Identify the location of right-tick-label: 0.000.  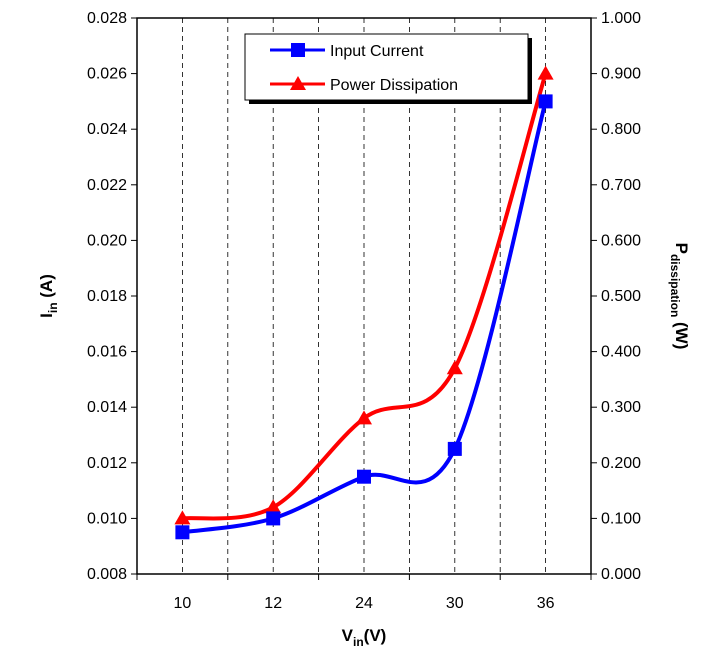
(621, 574).